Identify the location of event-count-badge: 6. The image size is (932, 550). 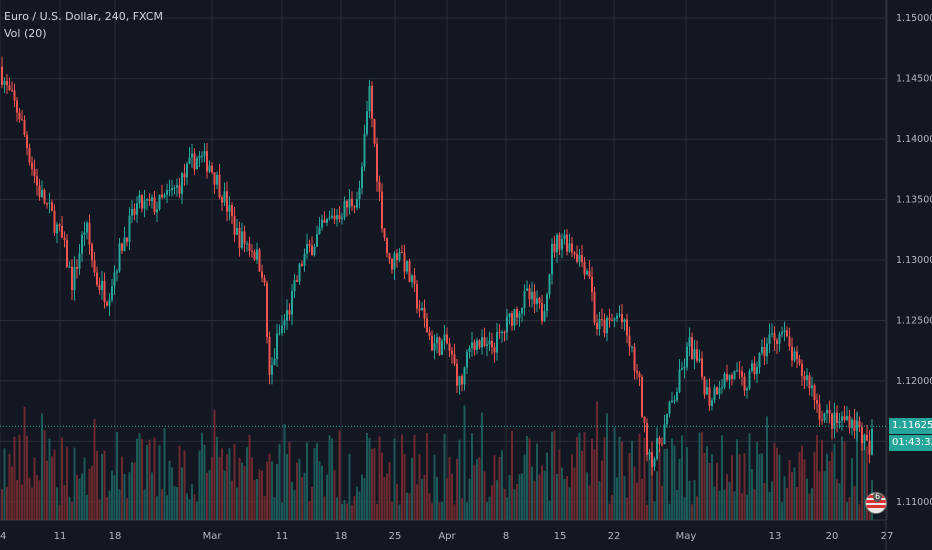
(877, 497).